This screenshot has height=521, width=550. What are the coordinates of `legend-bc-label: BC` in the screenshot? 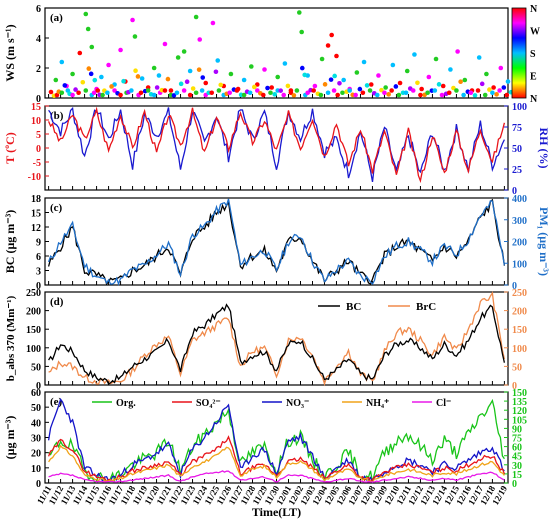 It's located at (353, 307).